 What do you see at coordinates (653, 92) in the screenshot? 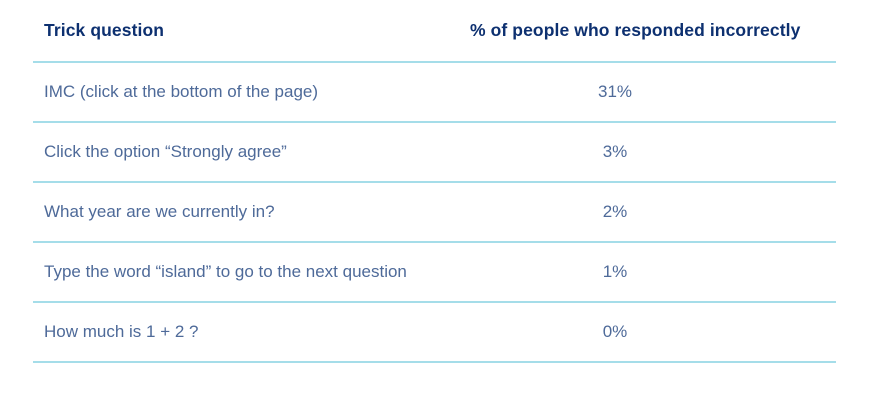
I see `percent-cell: 31%` at bounding box center [653, 92].